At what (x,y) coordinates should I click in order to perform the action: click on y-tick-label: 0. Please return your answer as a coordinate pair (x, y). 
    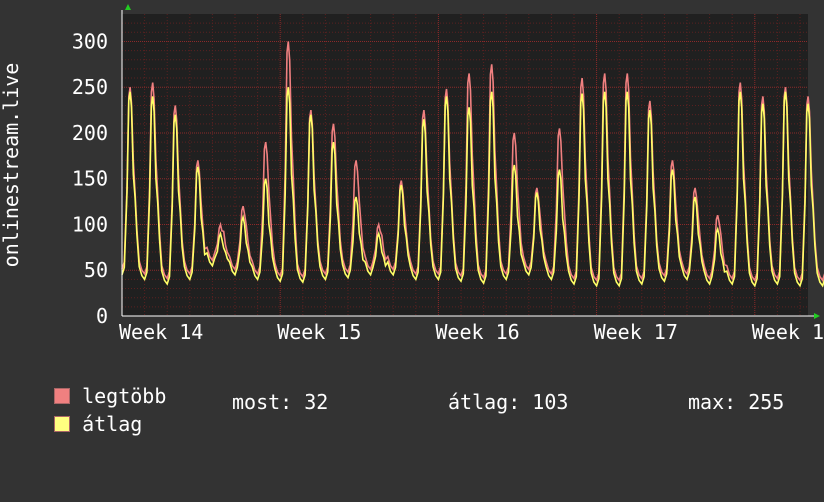
    Looking at the image, I should click on (102, 316).